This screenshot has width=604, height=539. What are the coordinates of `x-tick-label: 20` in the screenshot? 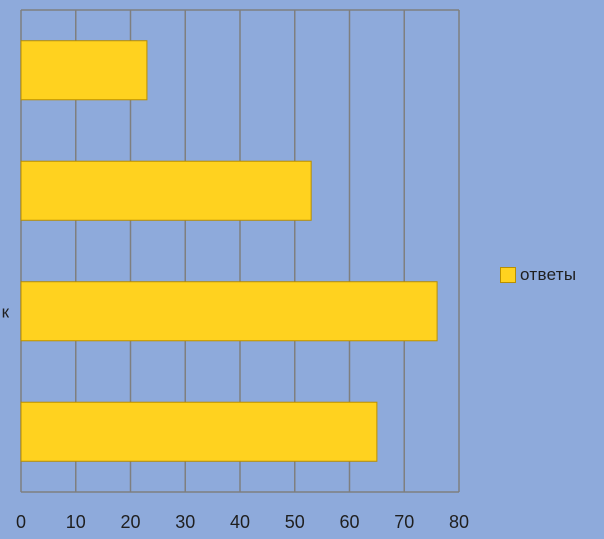 It's located at (130, 522).